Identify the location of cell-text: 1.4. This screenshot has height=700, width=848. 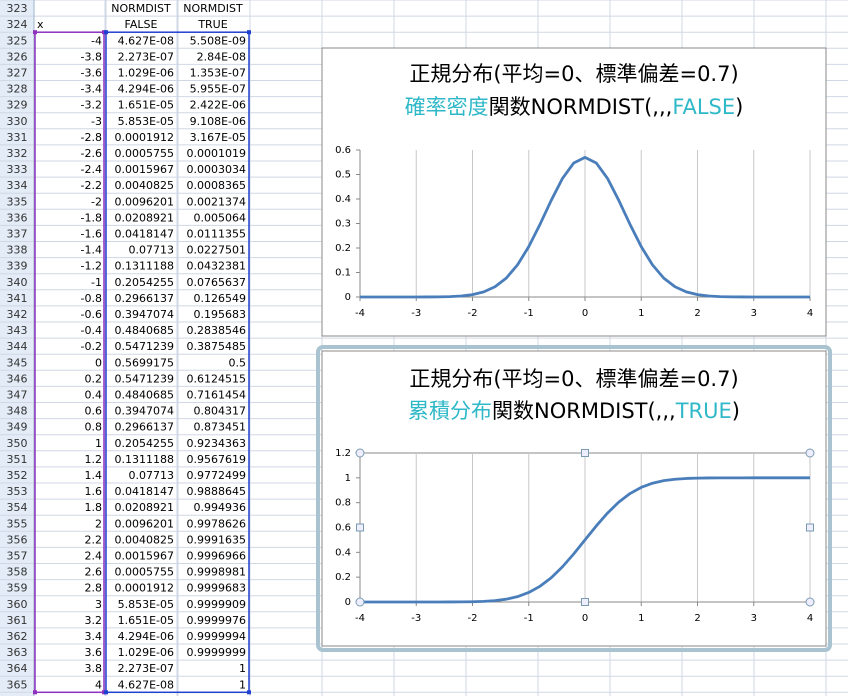
(94, 475).